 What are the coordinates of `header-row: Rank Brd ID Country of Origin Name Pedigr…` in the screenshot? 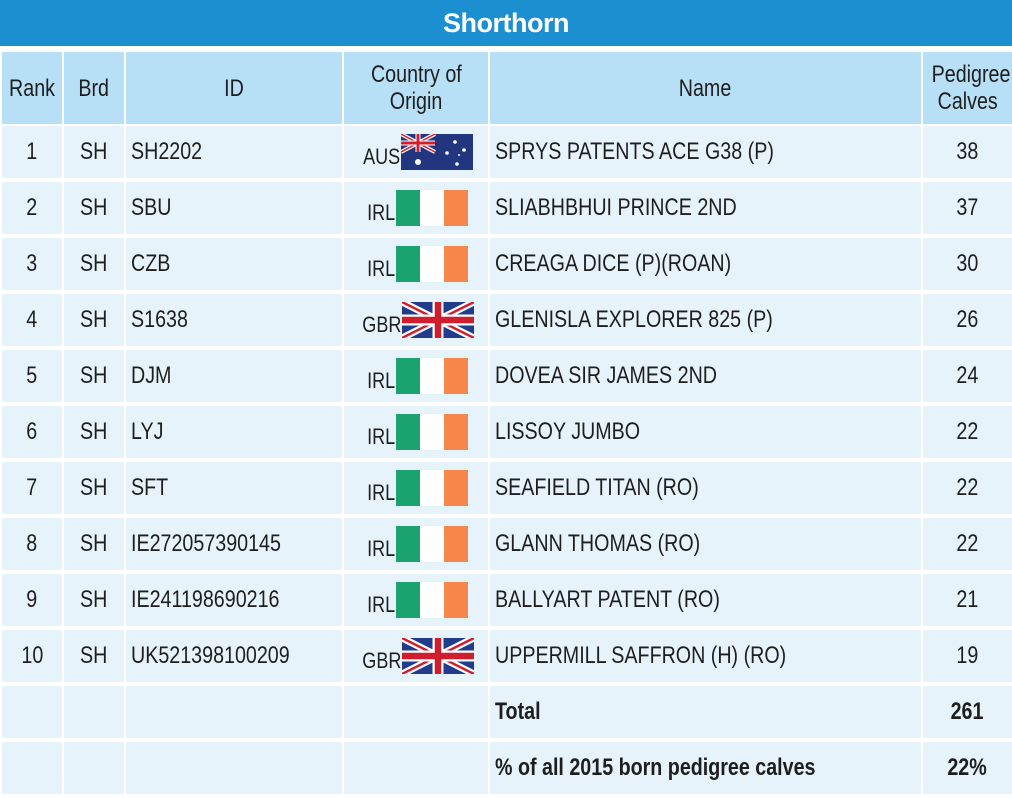 It's located at (506, 88).